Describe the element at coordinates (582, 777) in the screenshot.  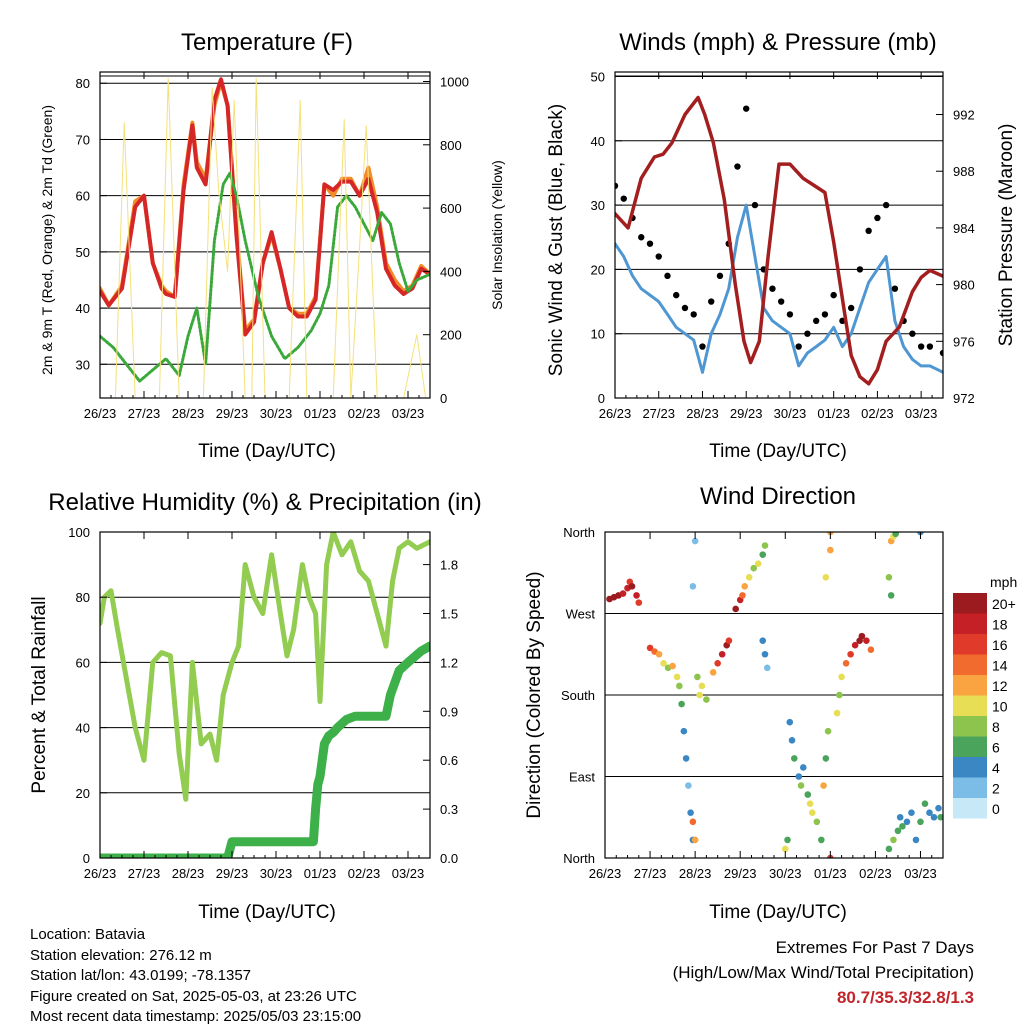
I see `y-tick-label: East` at that location.